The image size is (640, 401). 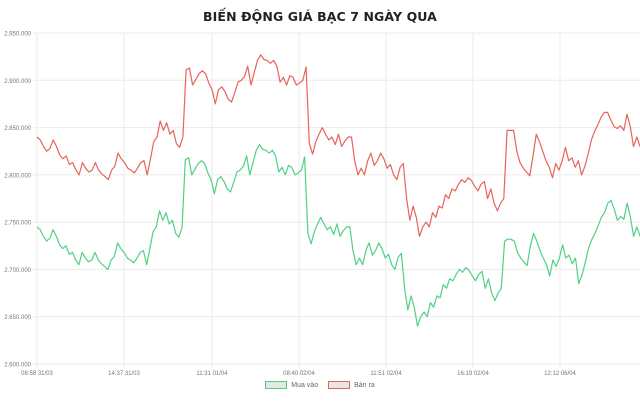 I want to click on legend-swatch-buy, so click(x=276, y=385).